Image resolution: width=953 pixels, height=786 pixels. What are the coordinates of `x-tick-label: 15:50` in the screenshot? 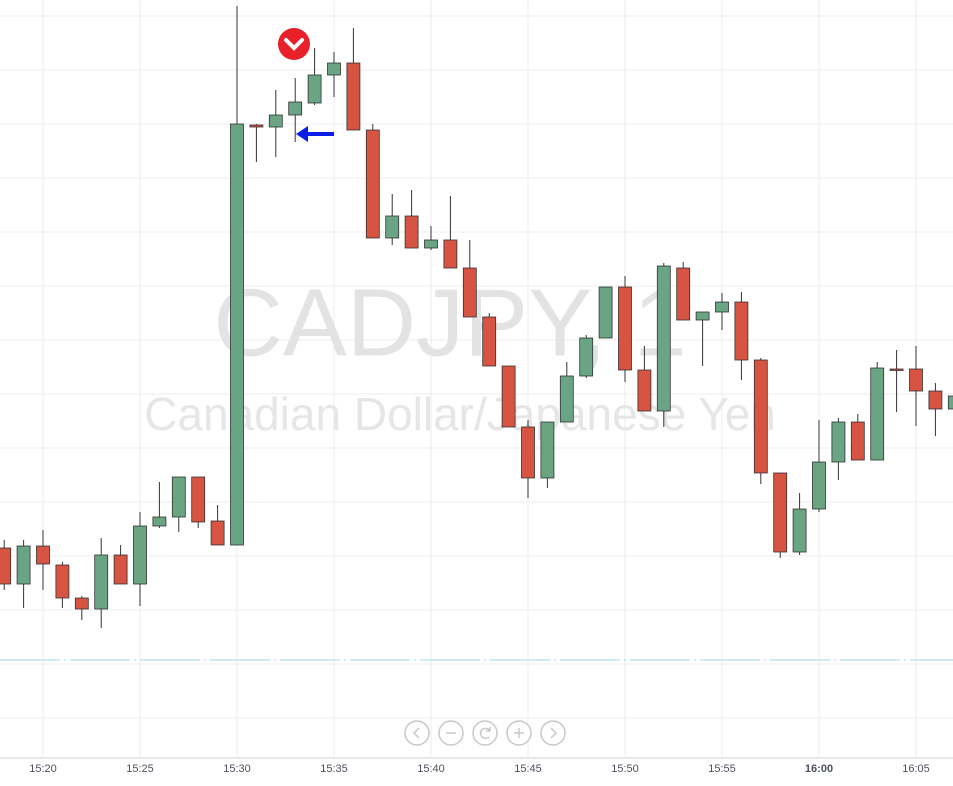 It's located at (625, 769).